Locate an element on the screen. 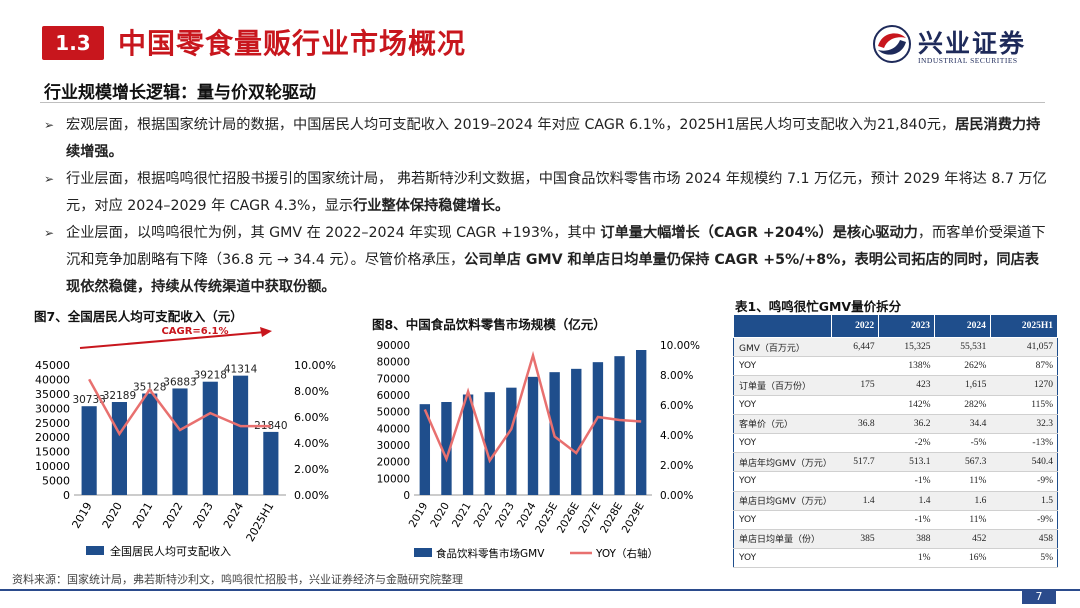 This screenshot has width=1080, height=608. y-tick-label: 70000 is located at coordinates (393, 379).